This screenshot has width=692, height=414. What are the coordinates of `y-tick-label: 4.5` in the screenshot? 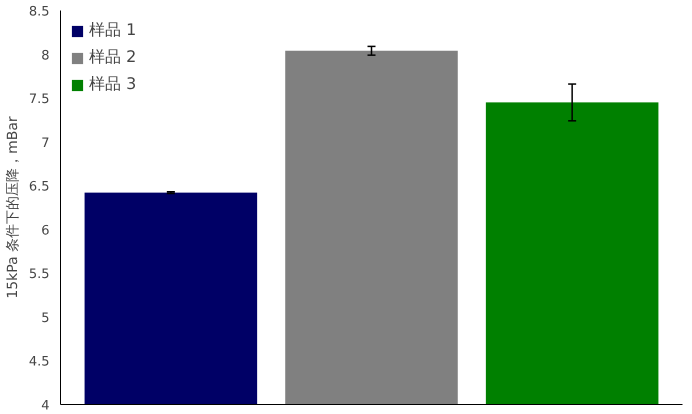 It's located at (39, 362).